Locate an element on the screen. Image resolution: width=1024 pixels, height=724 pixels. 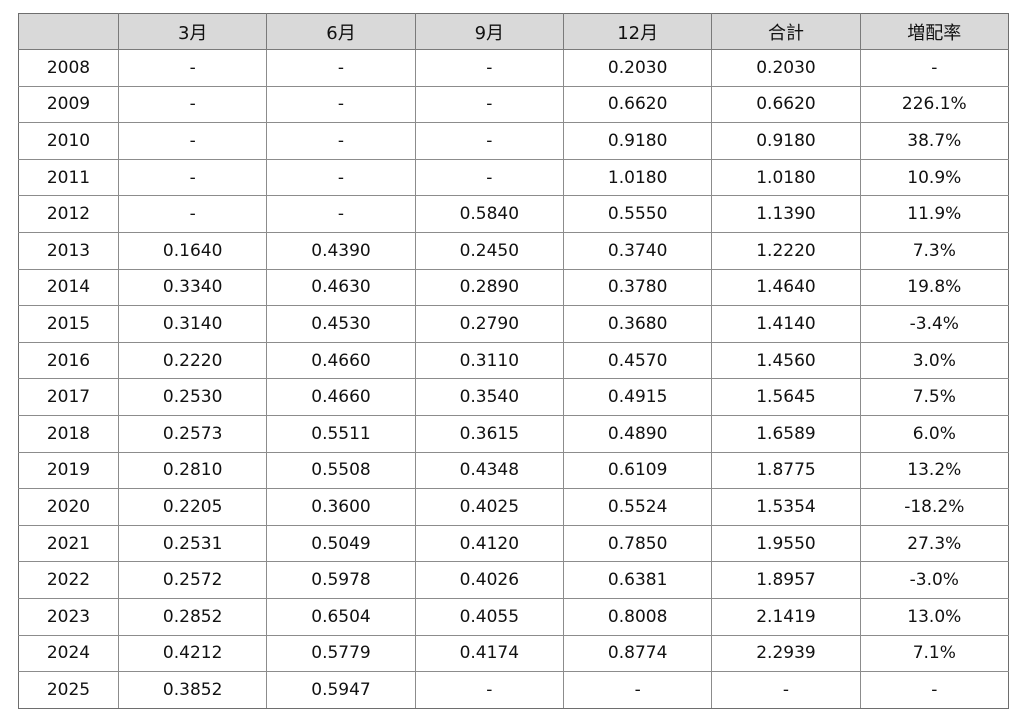
total-cell: 1.0180 is located at coordinates (786, 177).